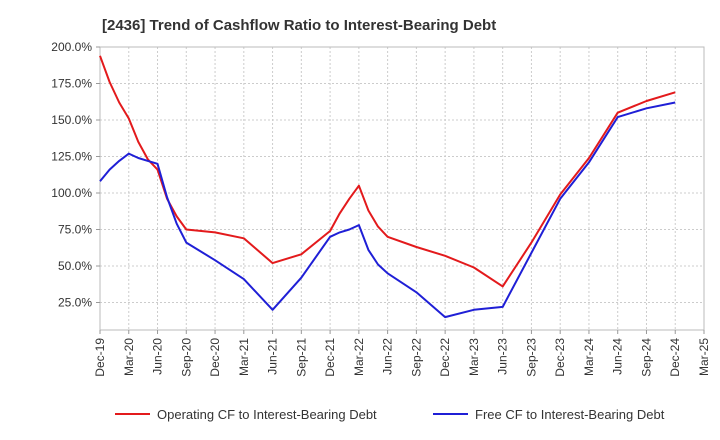 The width and height of the screenshot is (720, 440). What do you see at coordinates (445, 357) in the screenshot?
I see `x-tick-label: Dec-22` at bounding box center [445, 357].